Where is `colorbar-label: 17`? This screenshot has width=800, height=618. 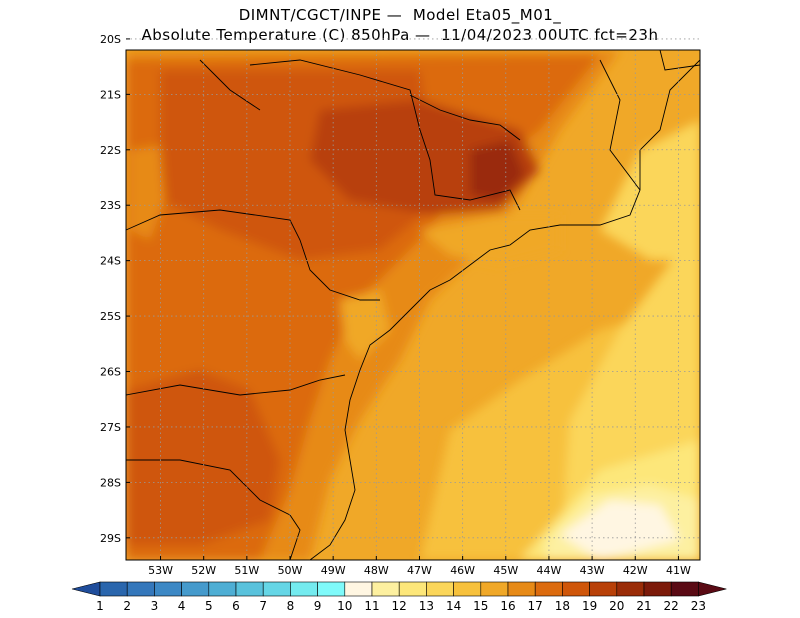 colorbar-label: 17 is located at coordinates (535, 606).